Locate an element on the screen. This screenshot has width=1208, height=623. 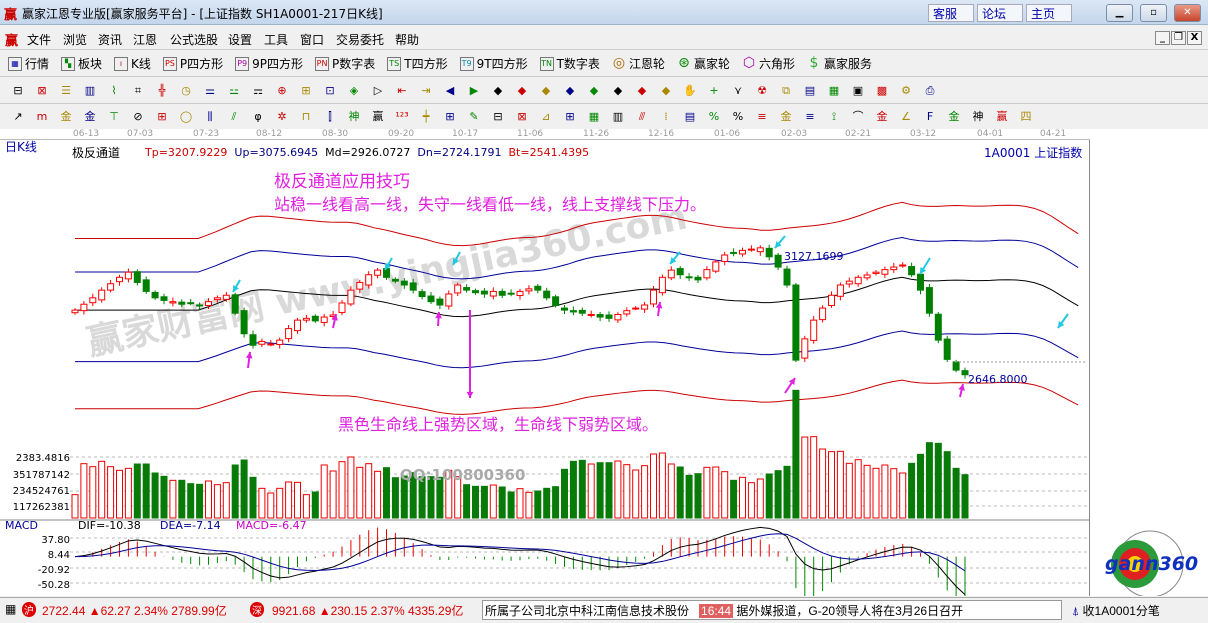
tool-icon: ⊕ is located at coordinates (282, 90).